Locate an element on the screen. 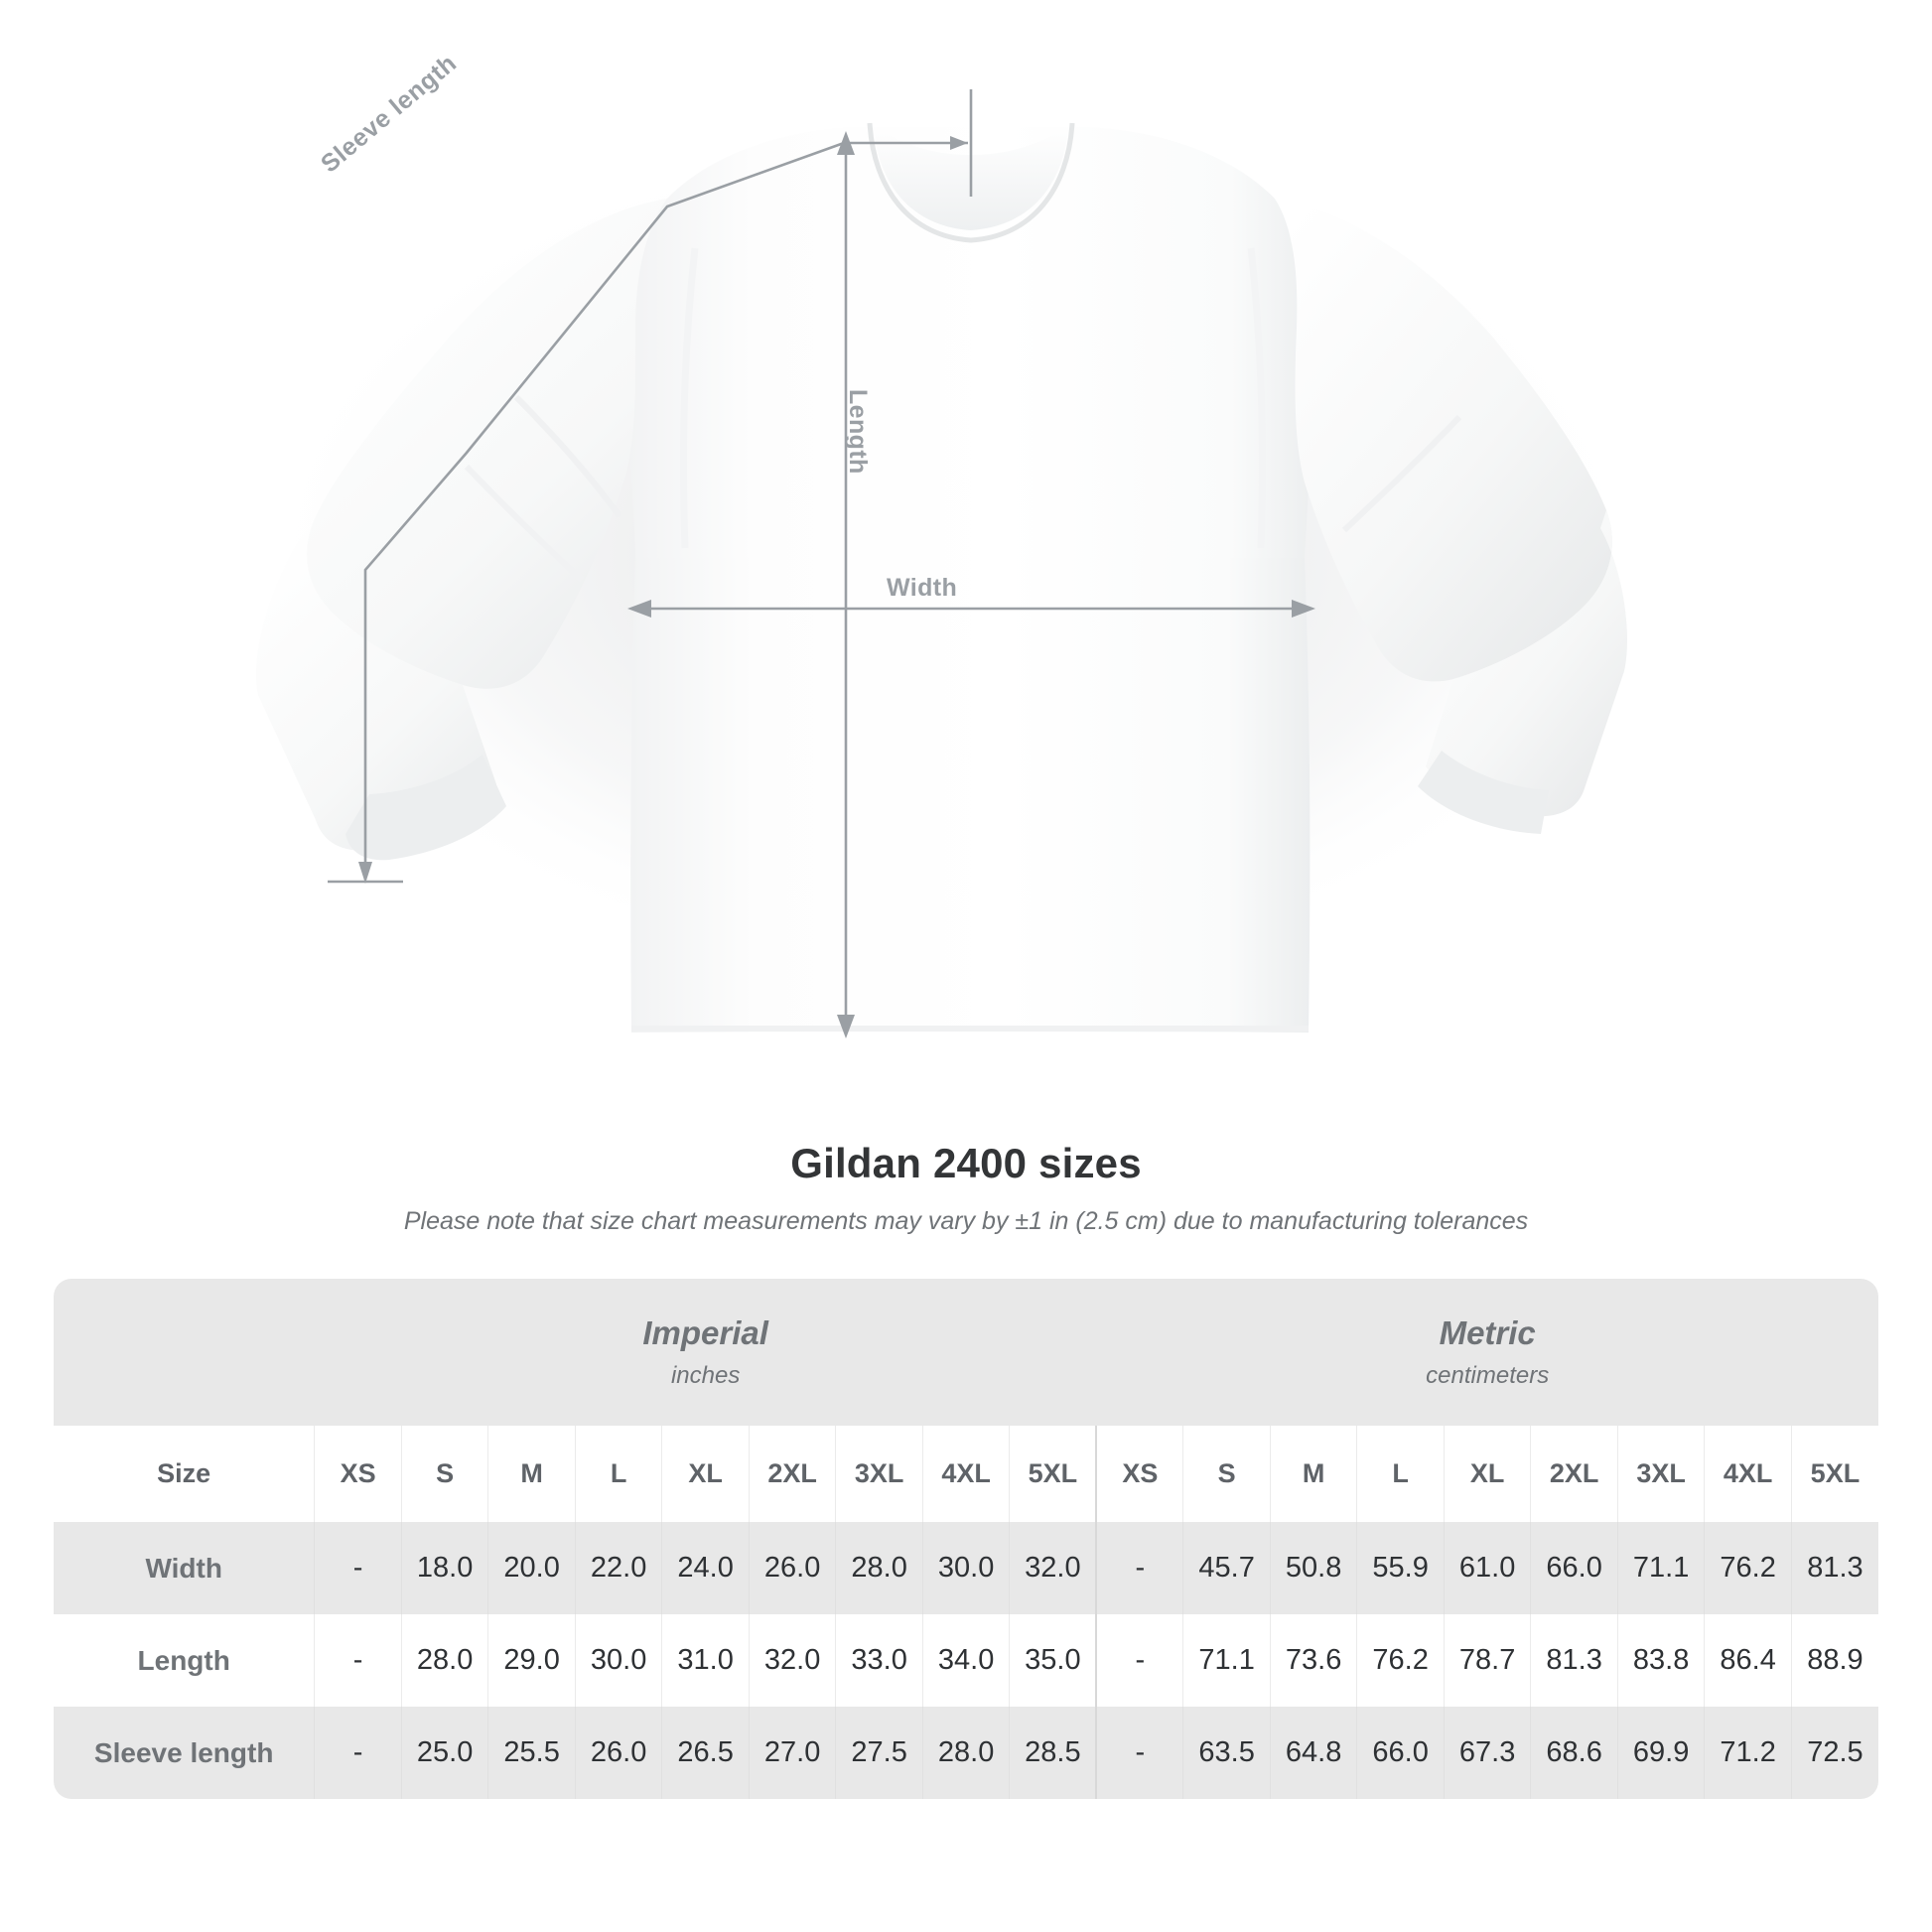  cell-width-metric-xs: - is located at coordinates (1139, 1568).